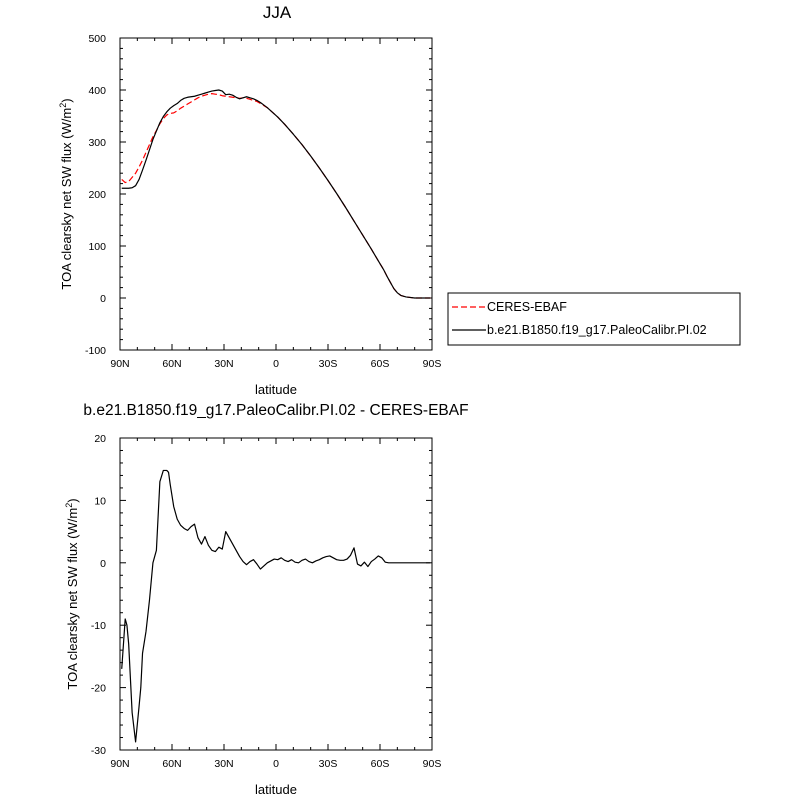 The image size is (800, 800). Describe the element at coordinates (527, 307) in the screenshot. I see `legend-label-ceres: CERES-EBAF` at that location.